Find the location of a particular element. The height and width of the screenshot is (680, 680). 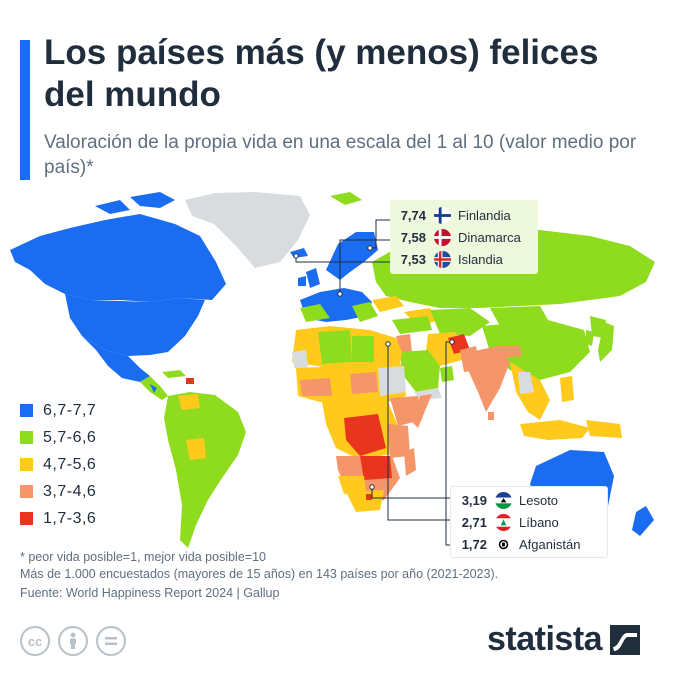

new-zealand is located at coordinates (643, 521).